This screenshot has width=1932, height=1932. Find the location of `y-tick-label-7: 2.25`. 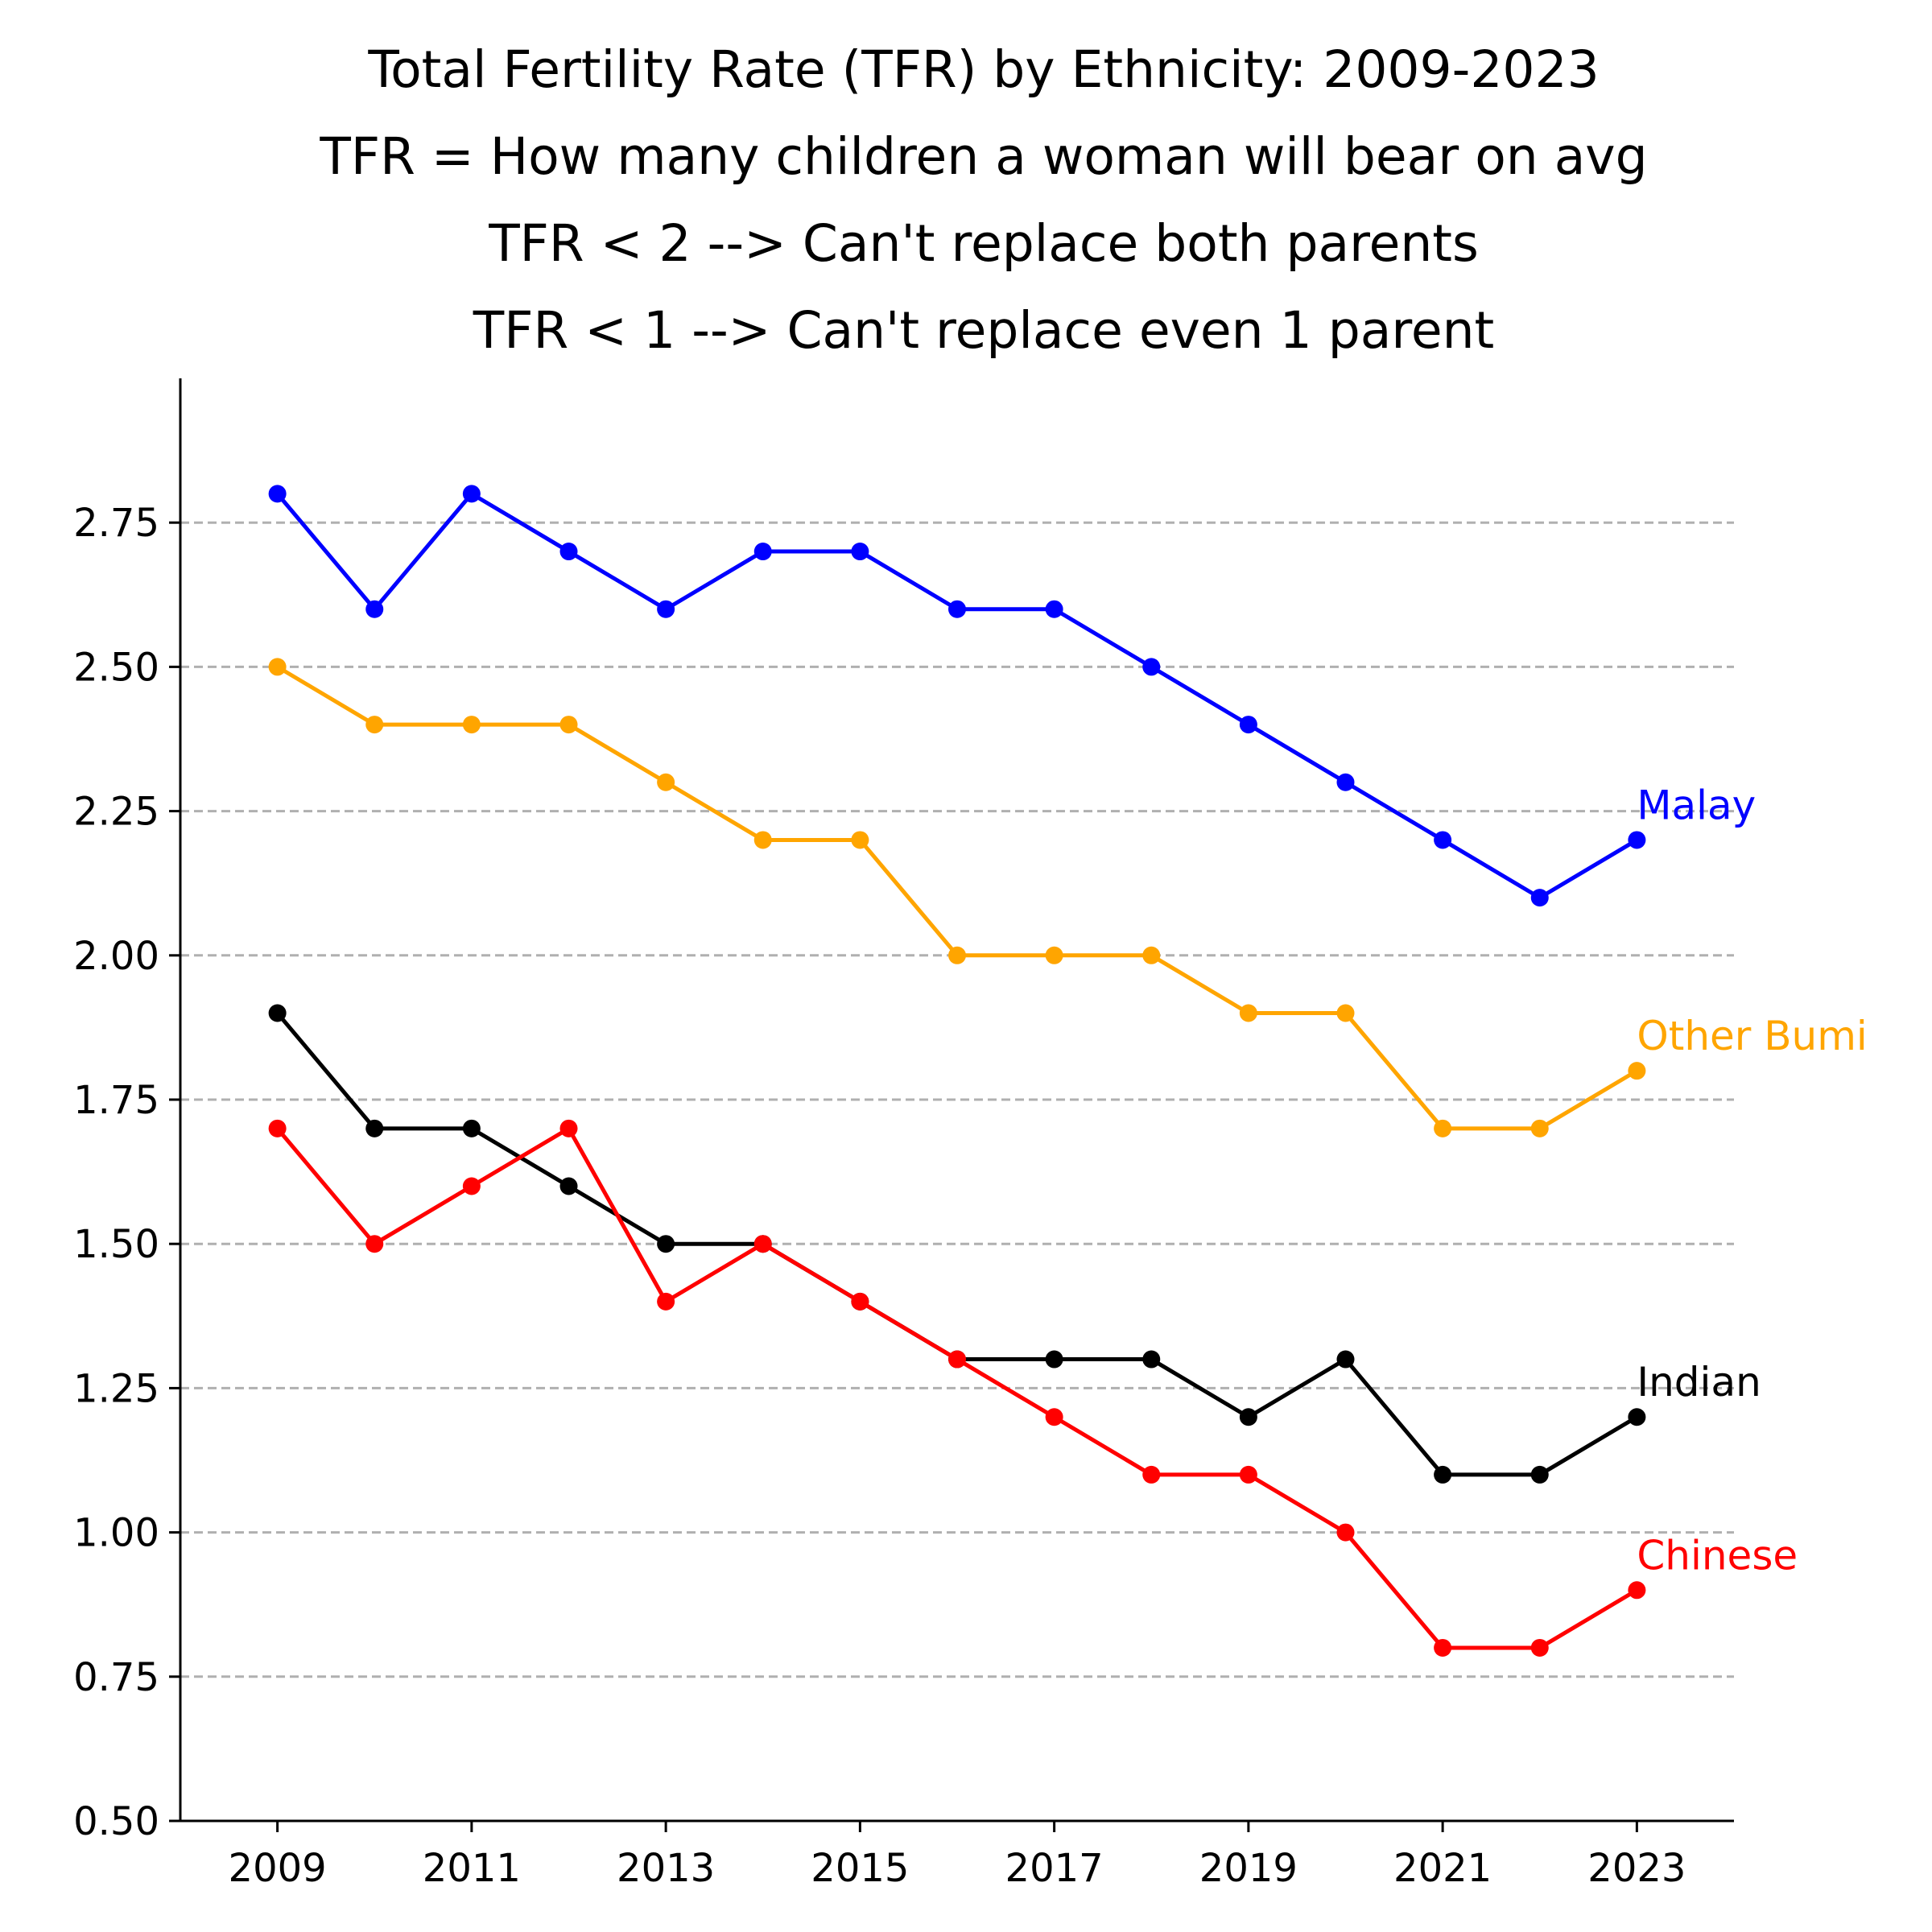

y-tick-label-7: 2.25 is located at coordinates (116, 812).